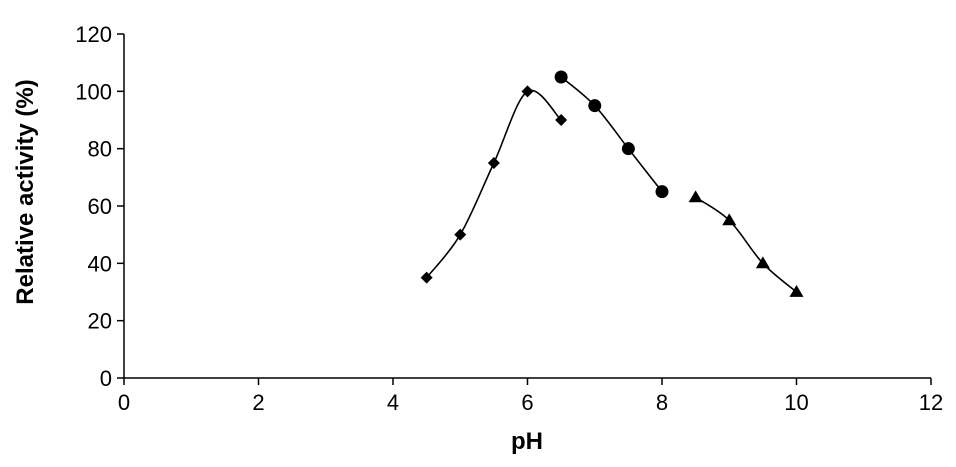 The image size is (956, 467). What do you see at coordinates (931, 402) in the screenshot?
I see `x-tick-label: 12` at bounding box center [931, 402].